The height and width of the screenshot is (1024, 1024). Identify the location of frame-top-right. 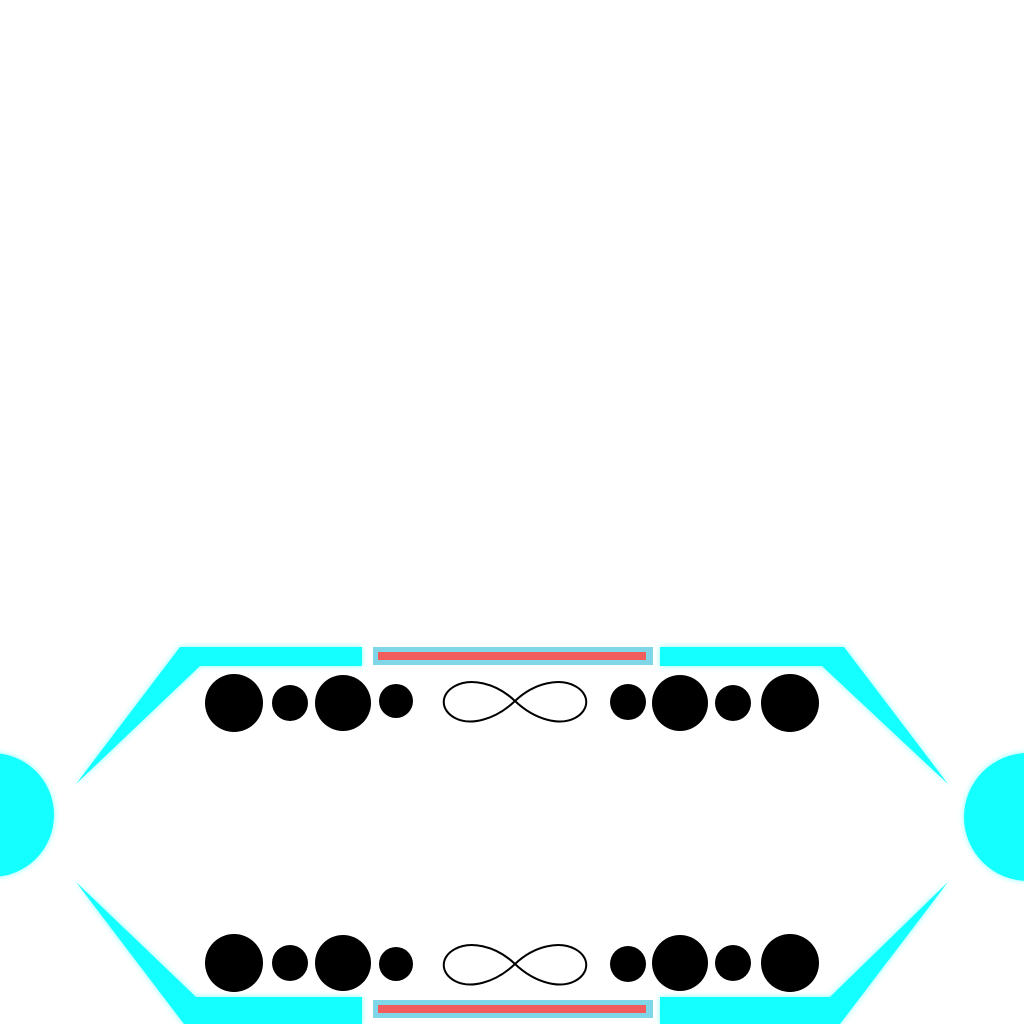
(804, 715).